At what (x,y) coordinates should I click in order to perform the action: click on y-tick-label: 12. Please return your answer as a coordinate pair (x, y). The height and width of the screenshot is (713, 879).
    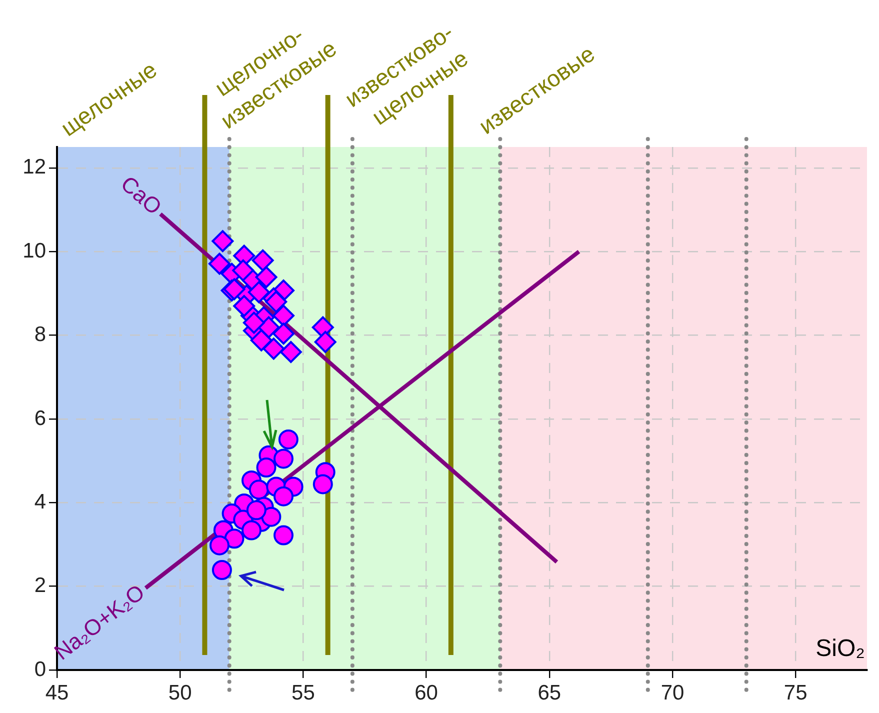
    Looking at the image, I should click on (34, 167).